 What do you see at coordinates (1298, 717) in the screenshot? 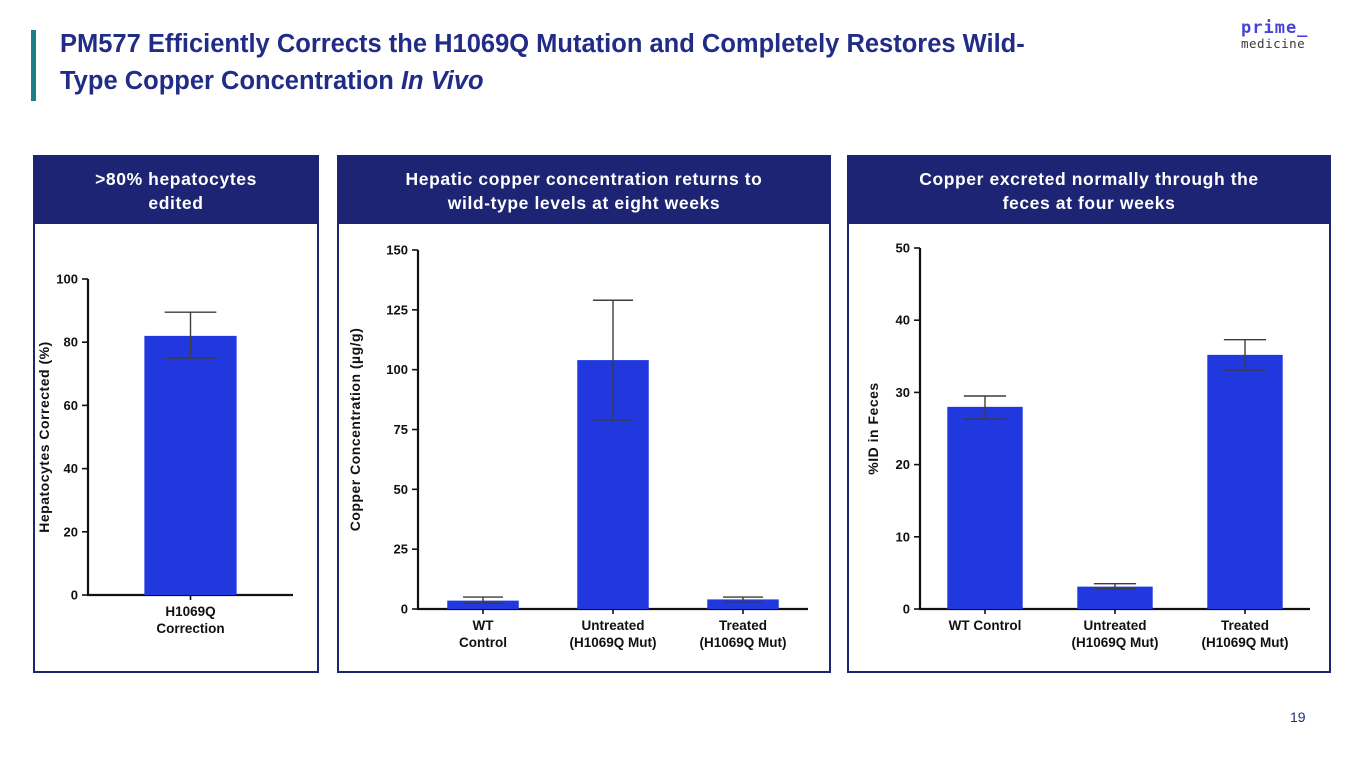
I see `page-number: 19` at bounding box center [1298, 717].